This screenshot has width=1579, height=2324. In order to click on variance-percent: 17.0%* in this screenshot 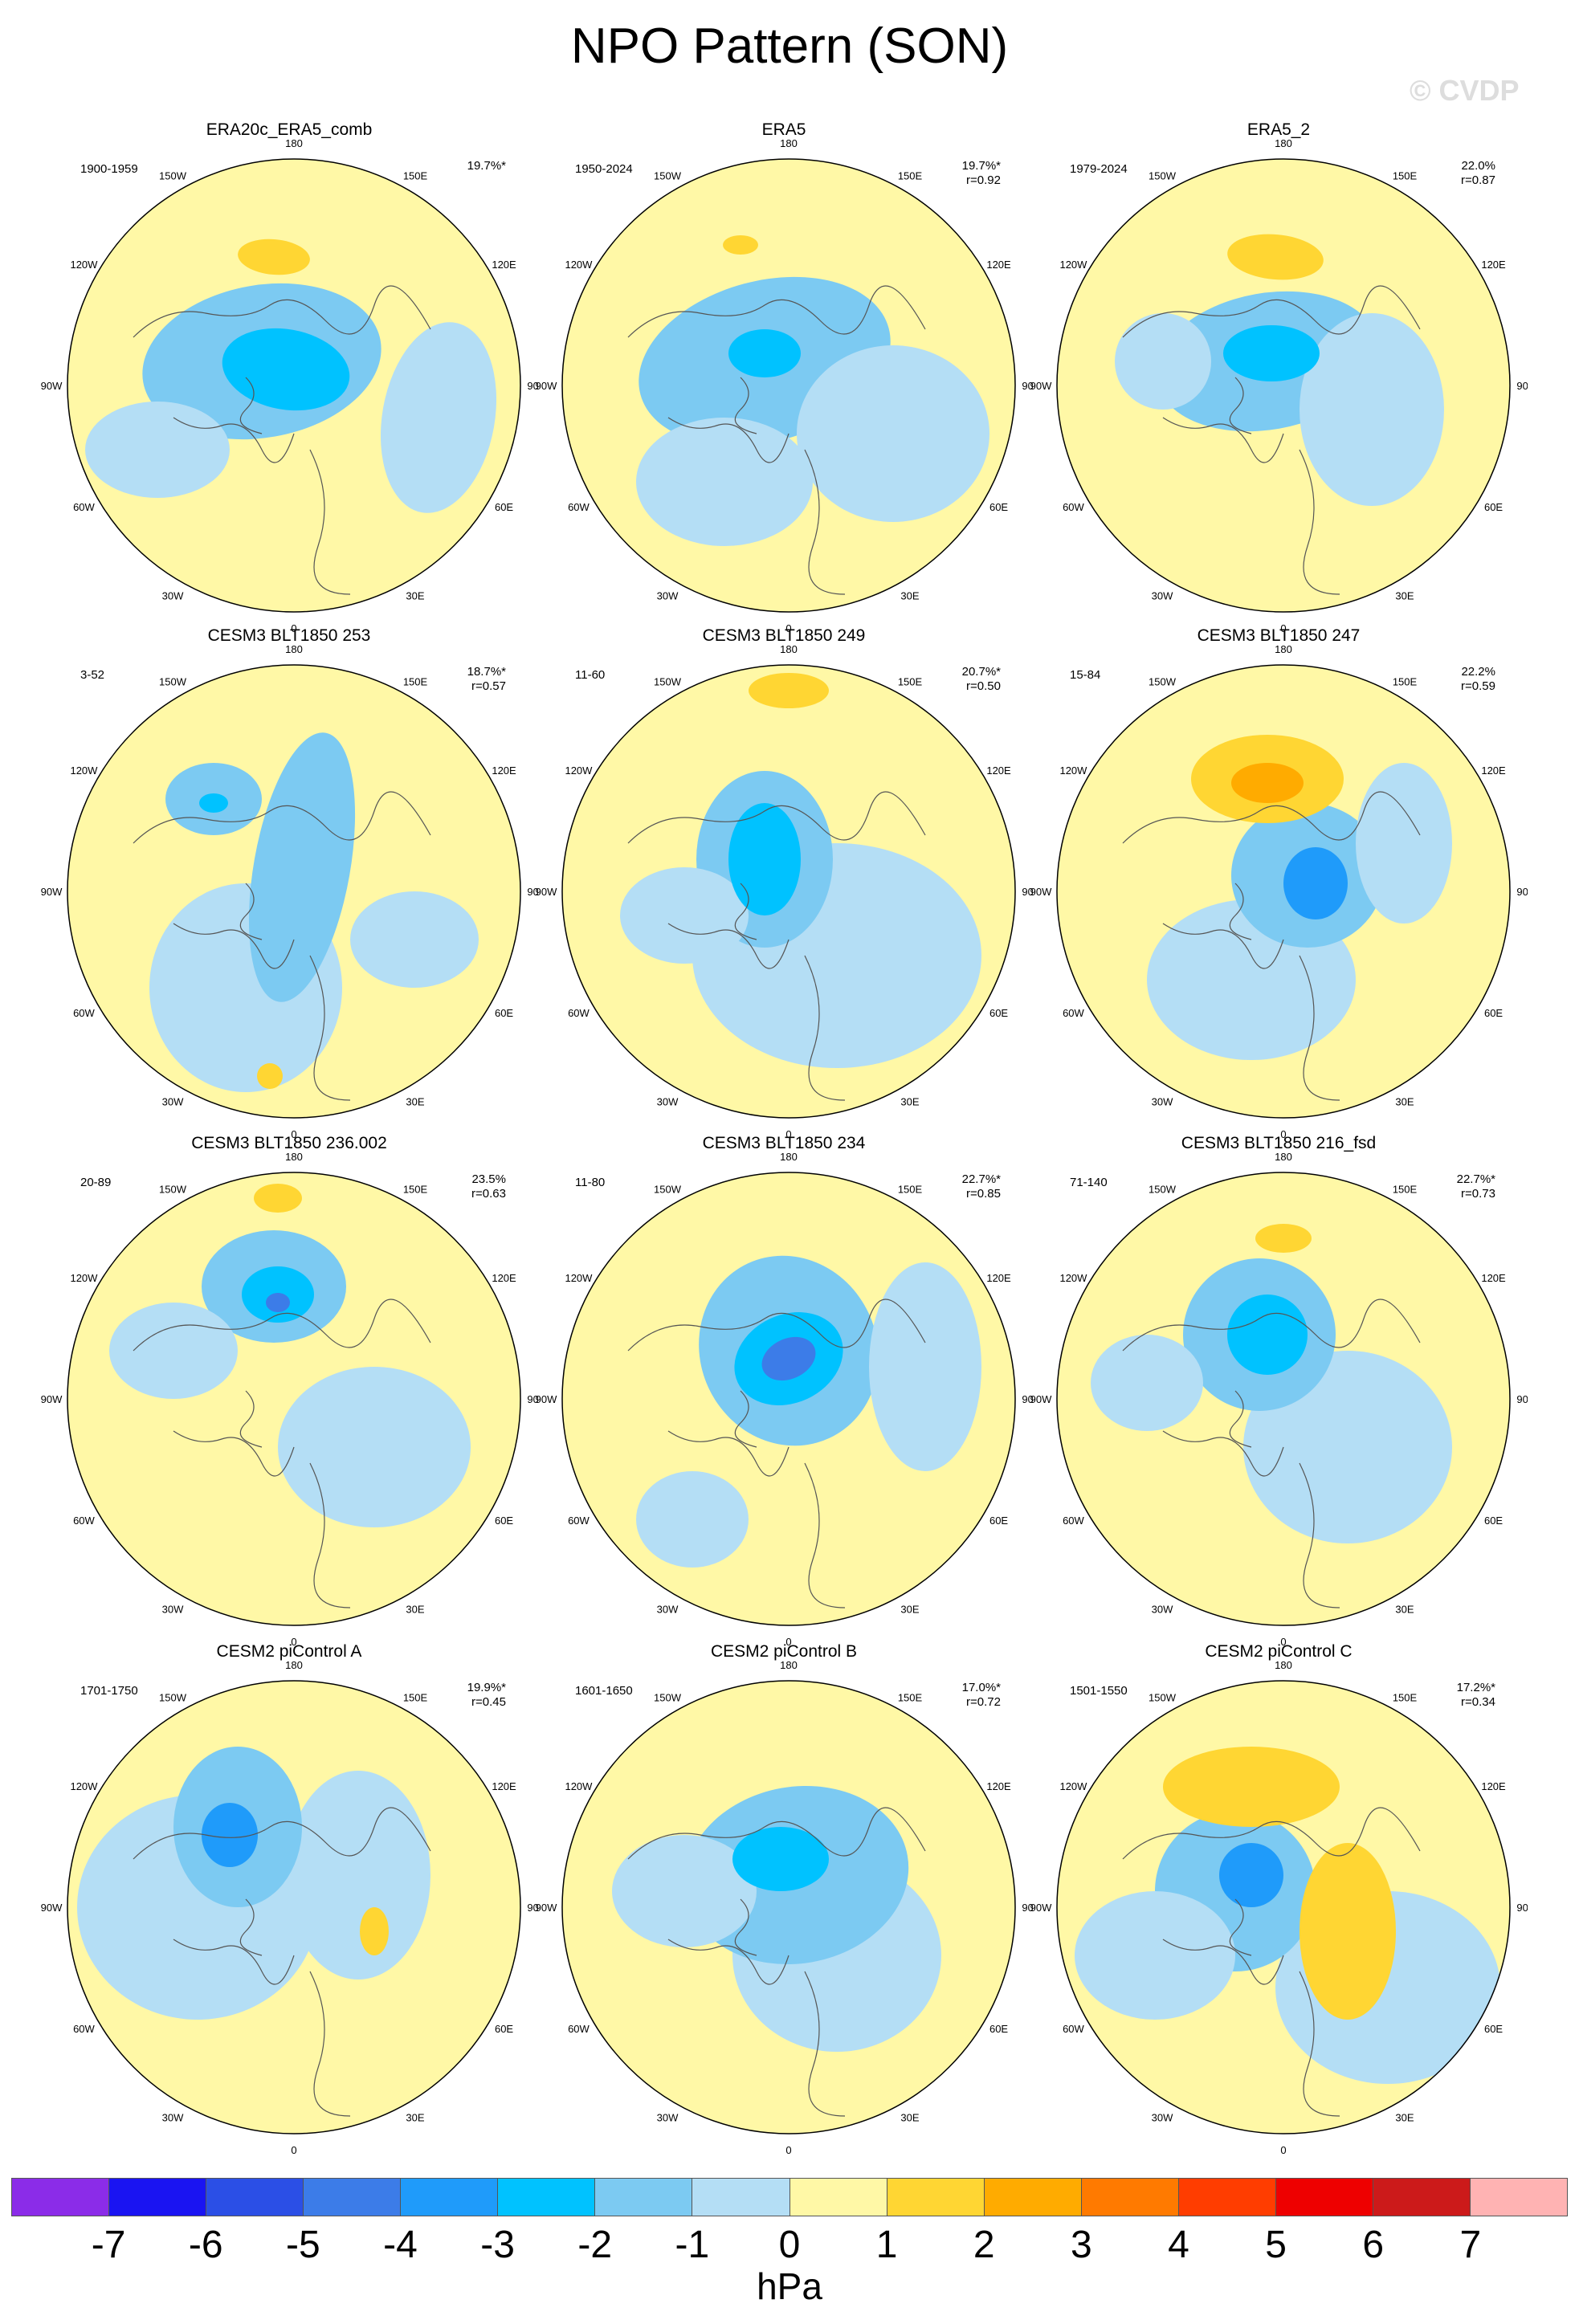, I will do `click(981, 1688)`.